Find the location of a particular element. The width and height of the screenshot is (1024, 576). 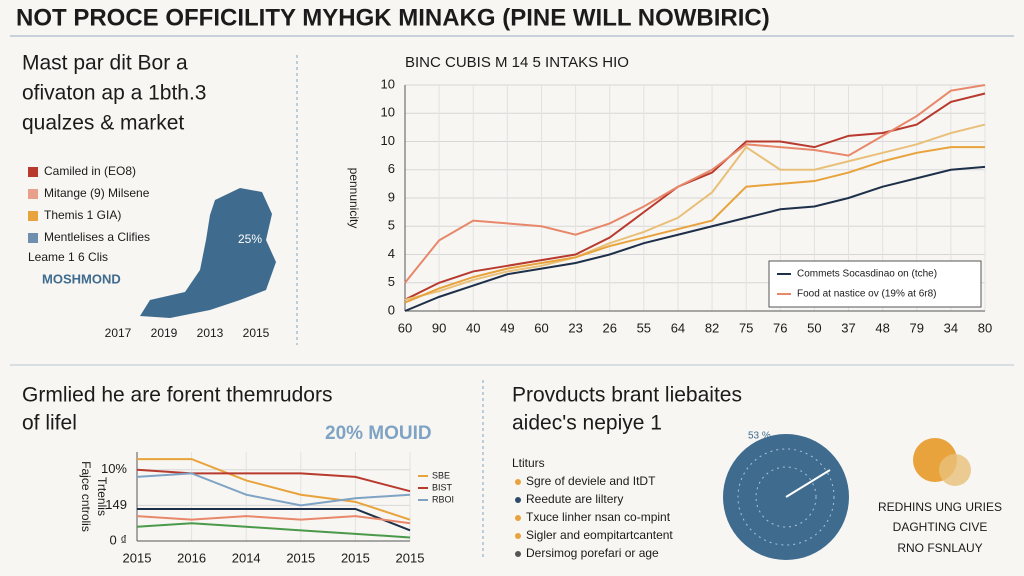

x-tick-label: 49 is located at coordinates (507, 327).